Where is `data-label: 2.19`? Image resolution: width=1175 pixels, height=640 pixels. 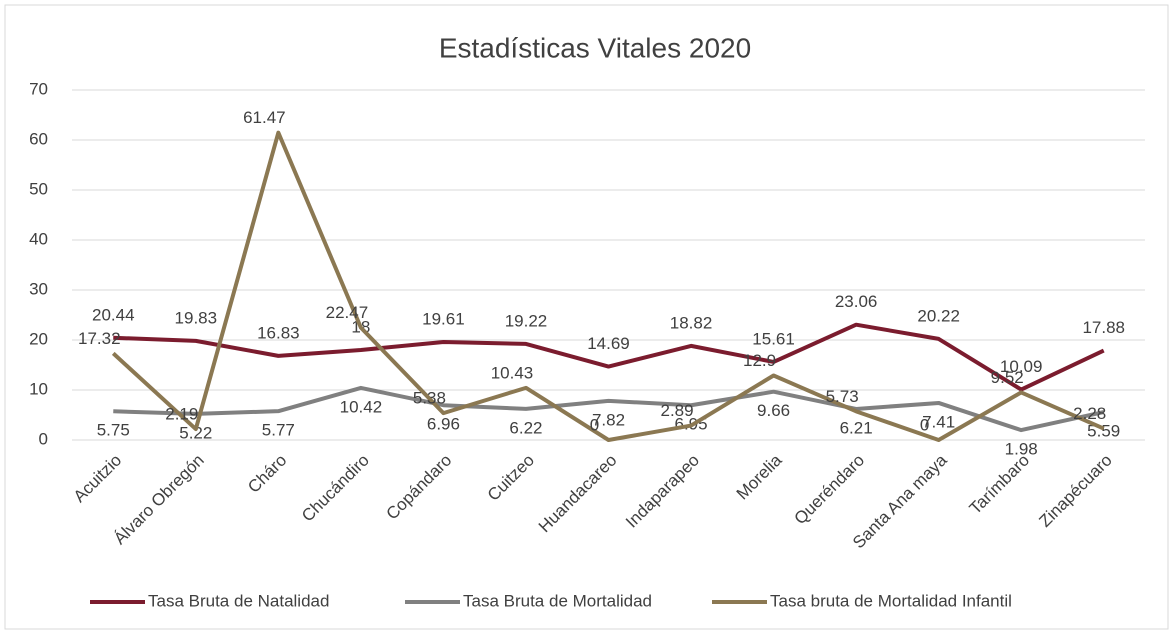 data-label: 2.19 is located at coordinates (181, 414).